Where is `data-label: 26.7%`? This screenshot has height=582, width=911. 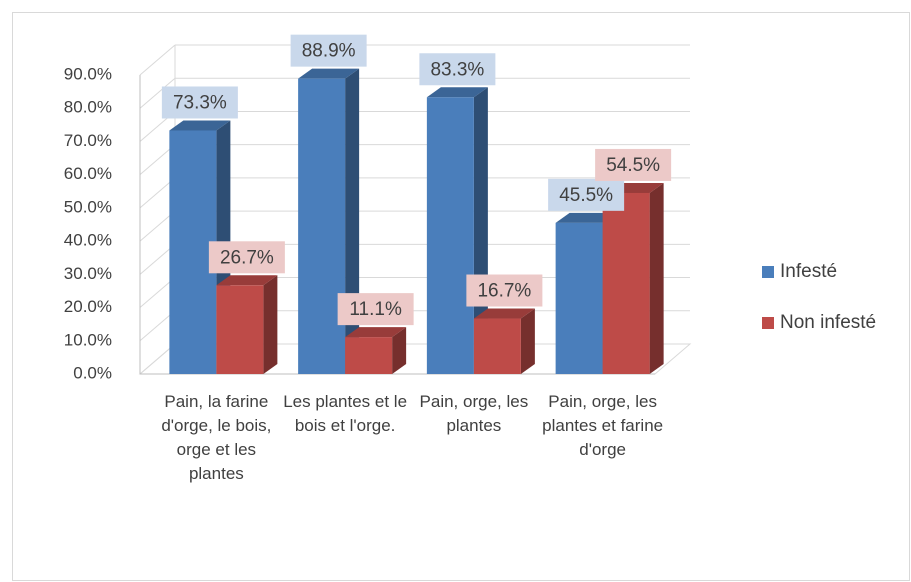 data-label: 26.7% is located at coordinates (247, 257).